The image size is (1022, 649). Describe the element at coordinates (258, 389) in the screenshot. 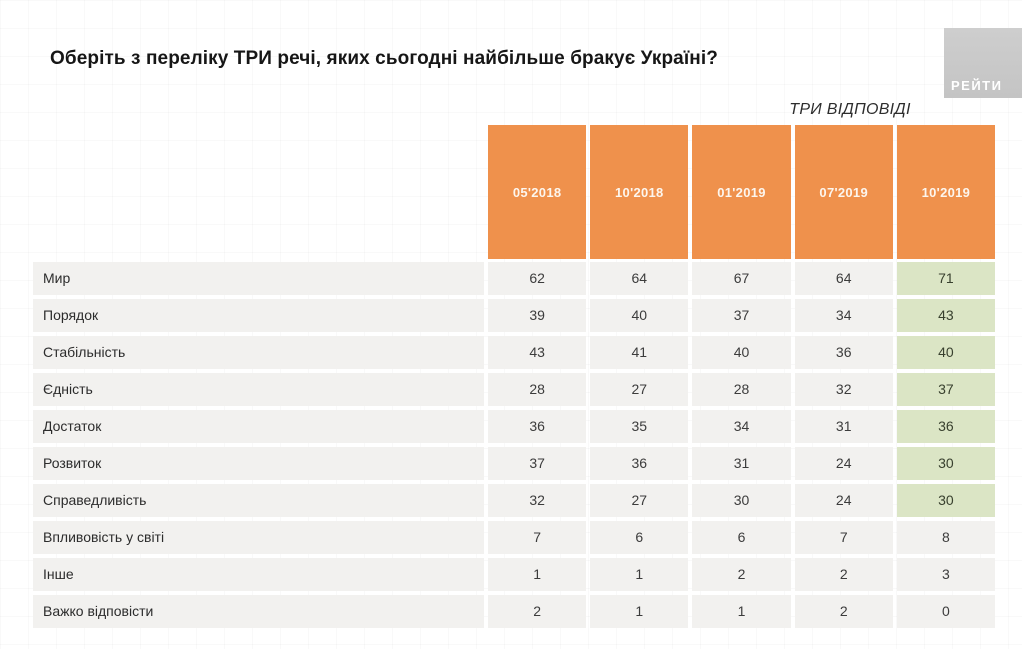

I see `row-label: Єдність` at that location.